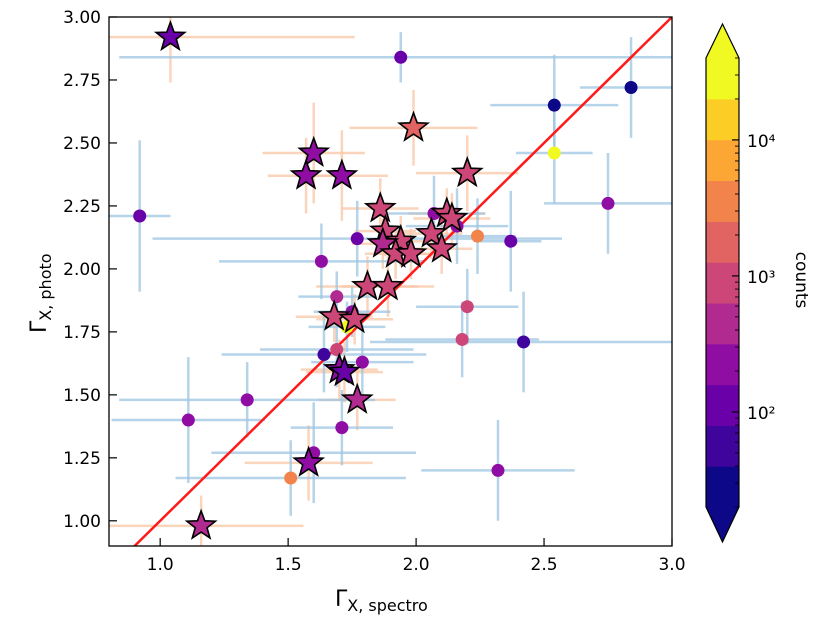  Describe the element at coordinates (45, 286) in the screenshot. I see `y-axis-label-sub: X, photo` at that location.